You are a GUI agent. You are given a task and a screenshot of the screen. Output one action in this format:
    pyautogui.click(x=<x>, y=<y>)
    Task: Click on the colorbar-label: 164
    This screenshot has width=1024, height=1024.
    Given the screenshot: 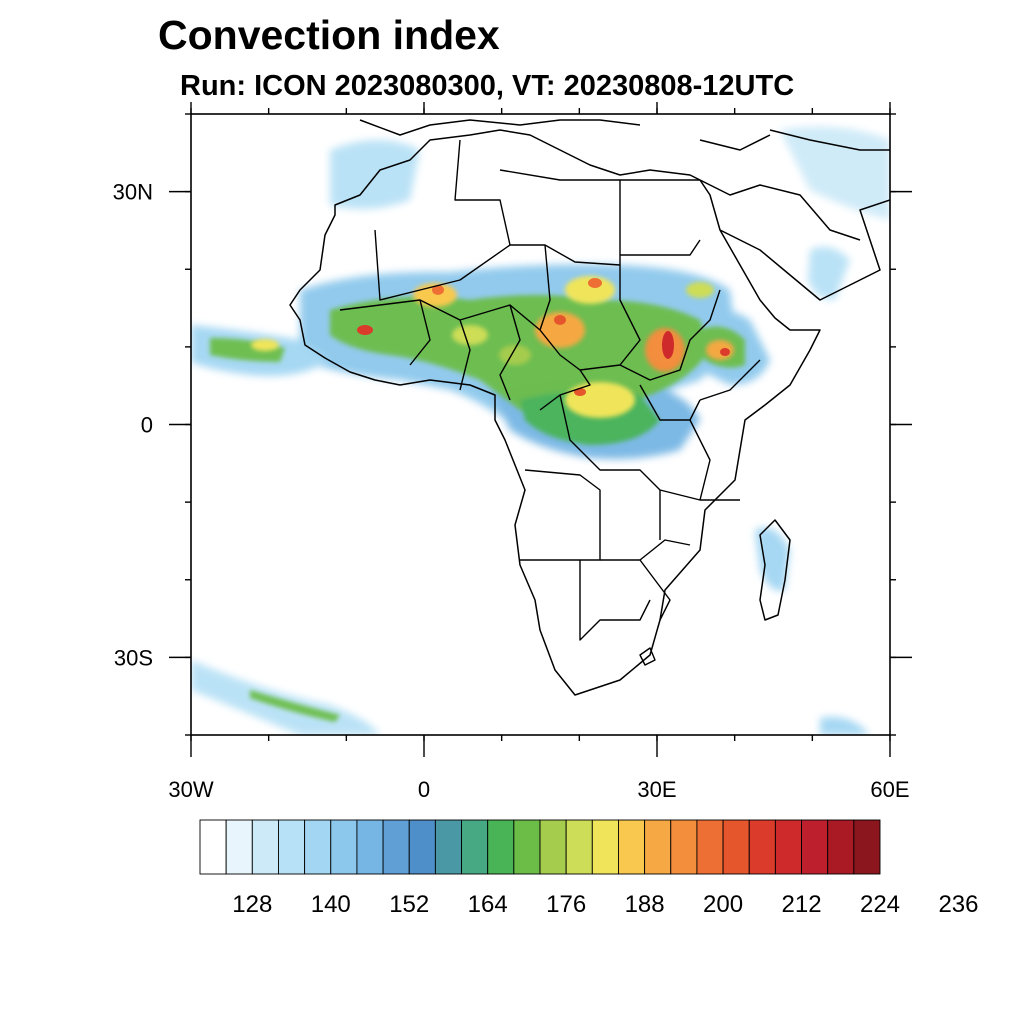 What is the action you would take?
    pyautogui.click(x=488, y=904)
    